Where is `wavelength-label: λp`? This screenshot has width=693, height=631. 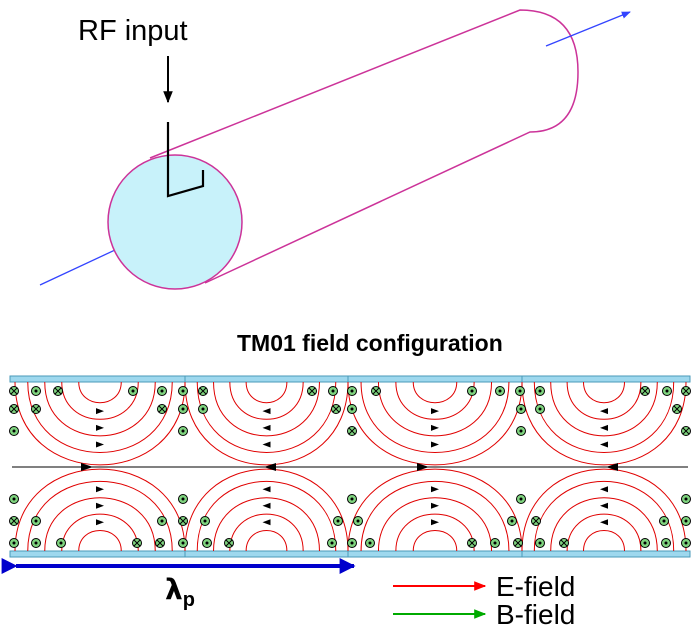
wavelength-label: λp is located at coordinates (180, 592).